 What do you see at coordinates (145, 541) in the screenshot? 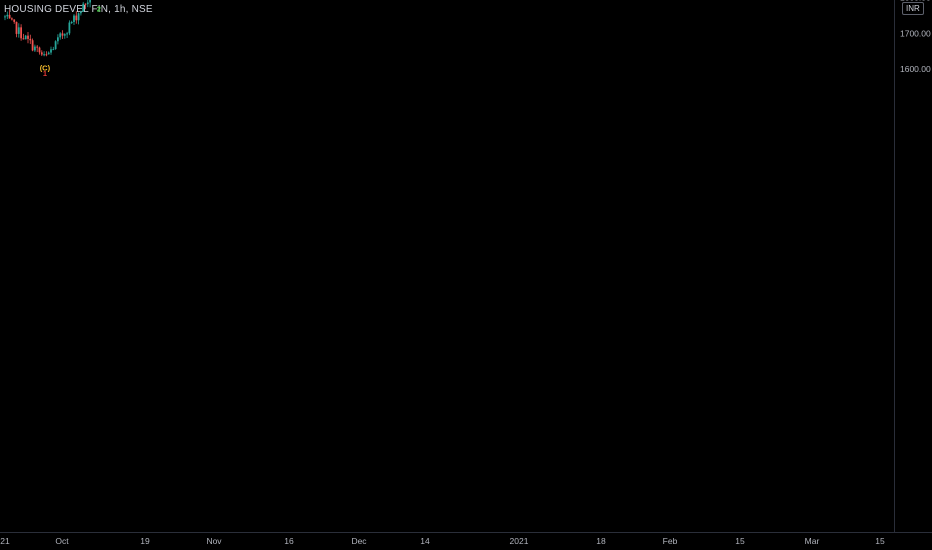
I see `x-tick-label: 19` at bounding box center [145, 541].